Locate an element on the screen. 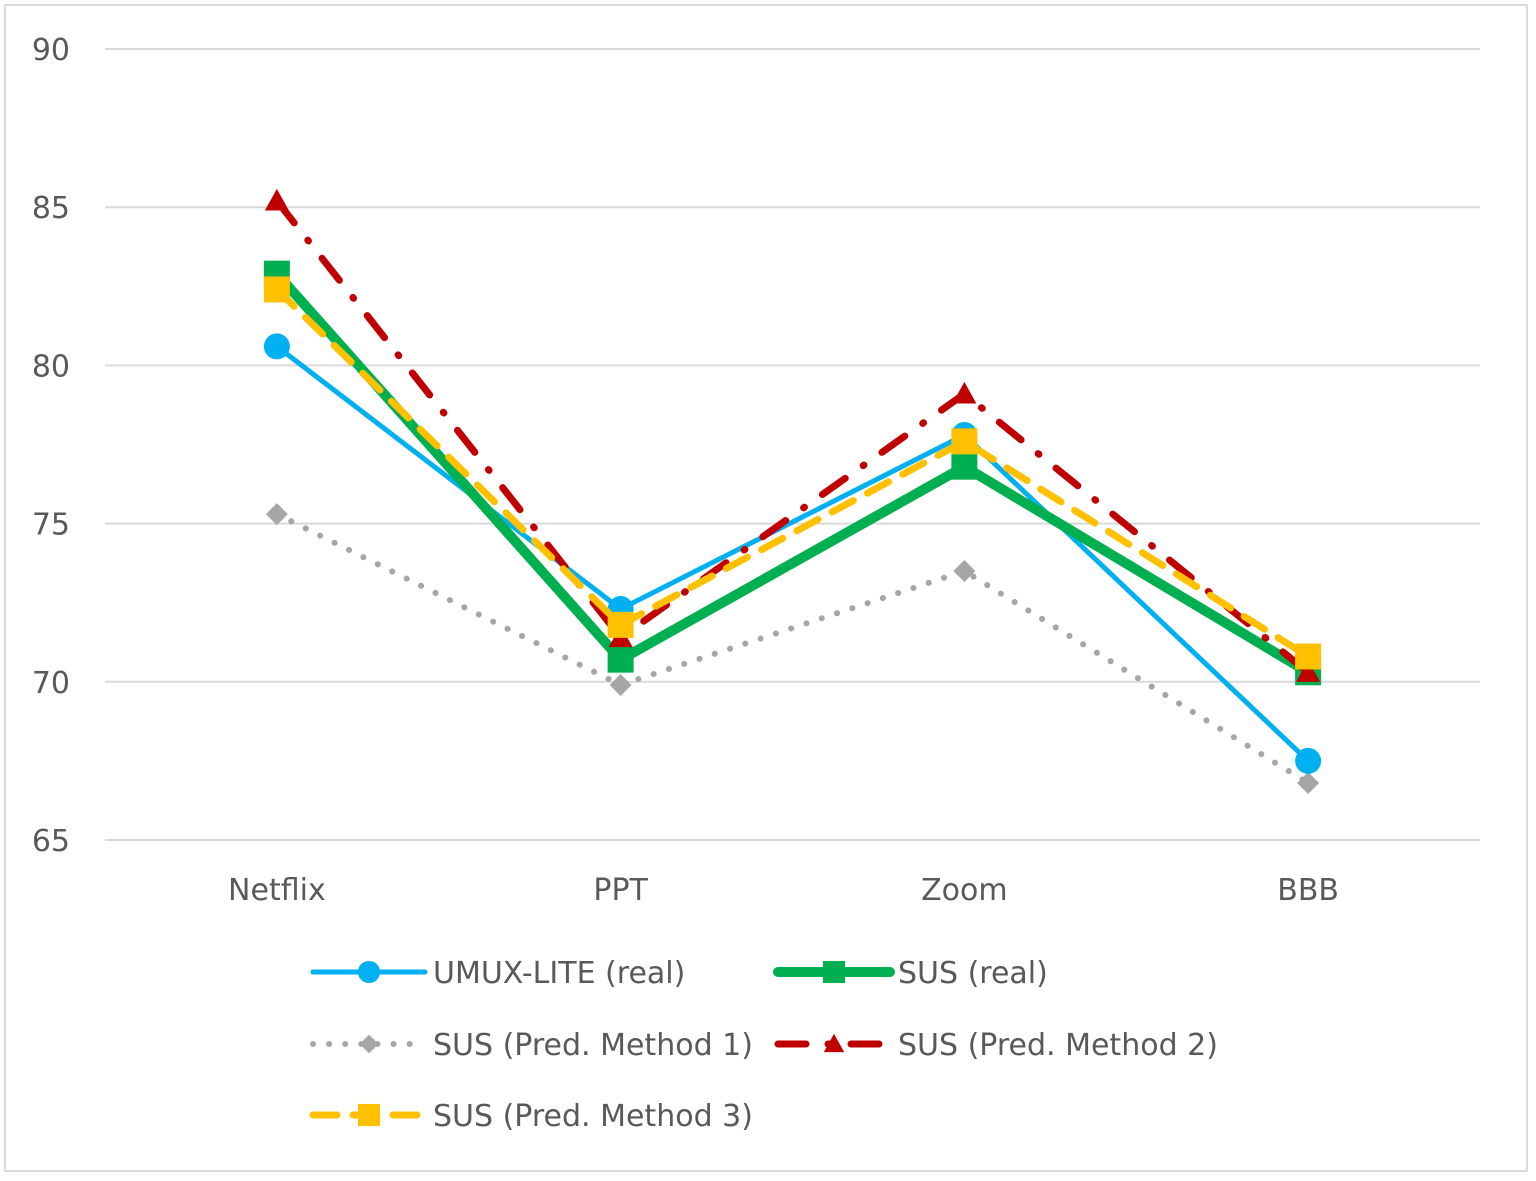  legend-label: SUS (real) is located at coordinates (973, 973).